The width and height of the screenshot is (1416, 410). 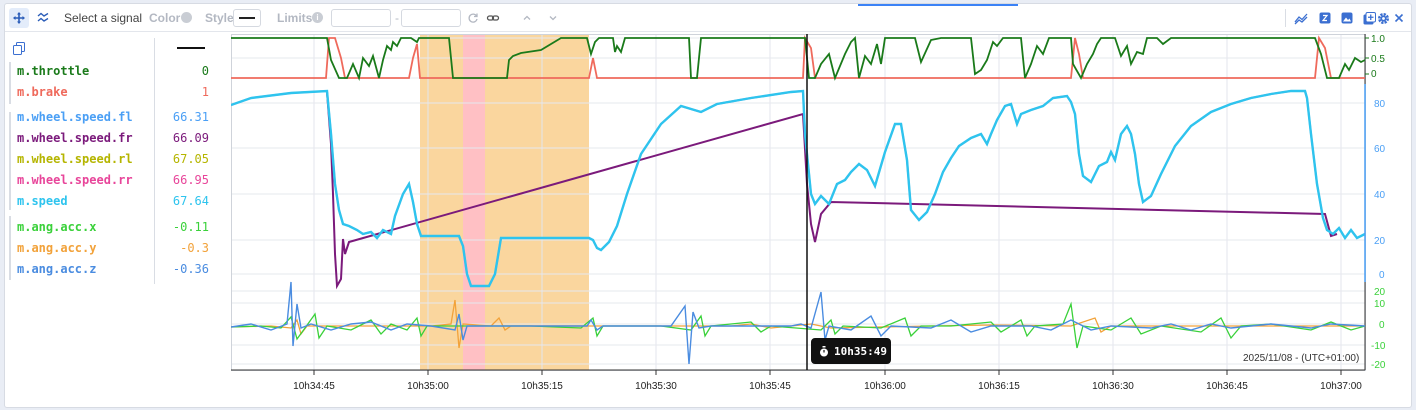 I want to click on x-tick-label: 10h35:15, so click(x=542, y=386).